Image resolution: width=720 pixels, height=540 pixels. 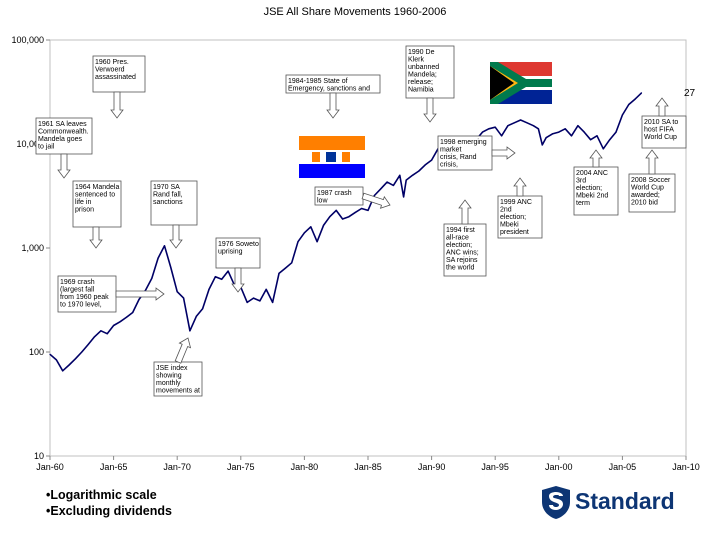 I want to click on annotation-callout: 2010 SA to host FIFA World Cup, so click(x=664, y=123).